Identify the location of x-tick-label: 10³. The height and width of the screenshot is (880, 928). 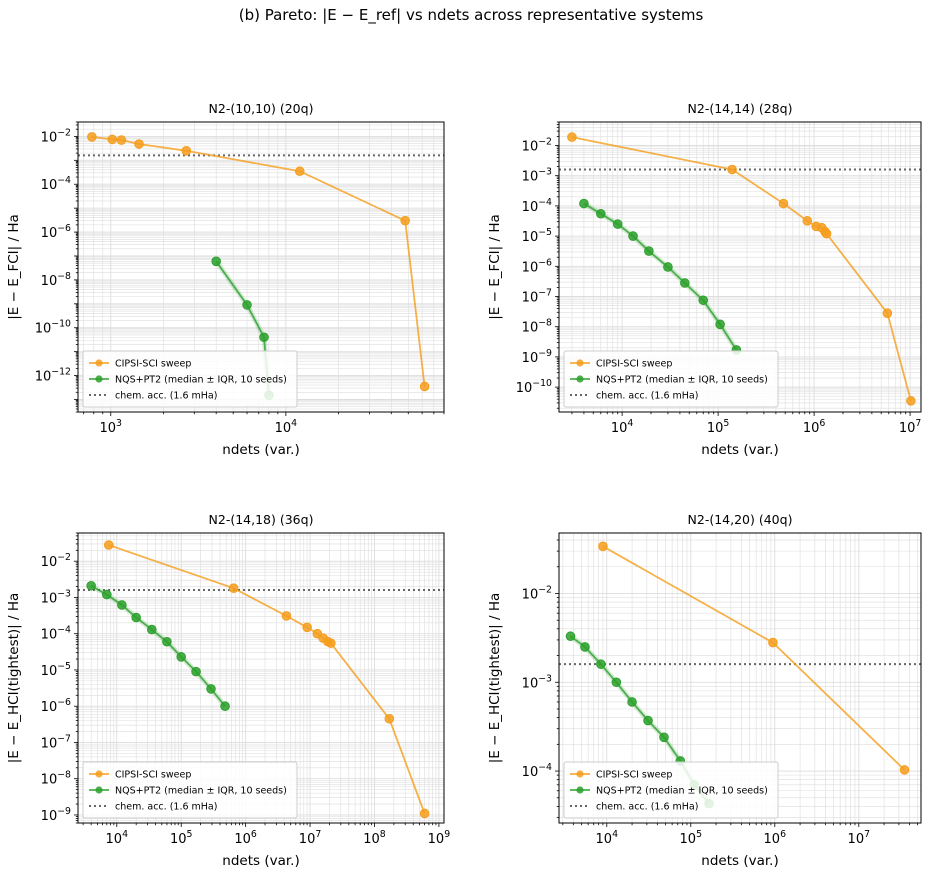
(111, 427).